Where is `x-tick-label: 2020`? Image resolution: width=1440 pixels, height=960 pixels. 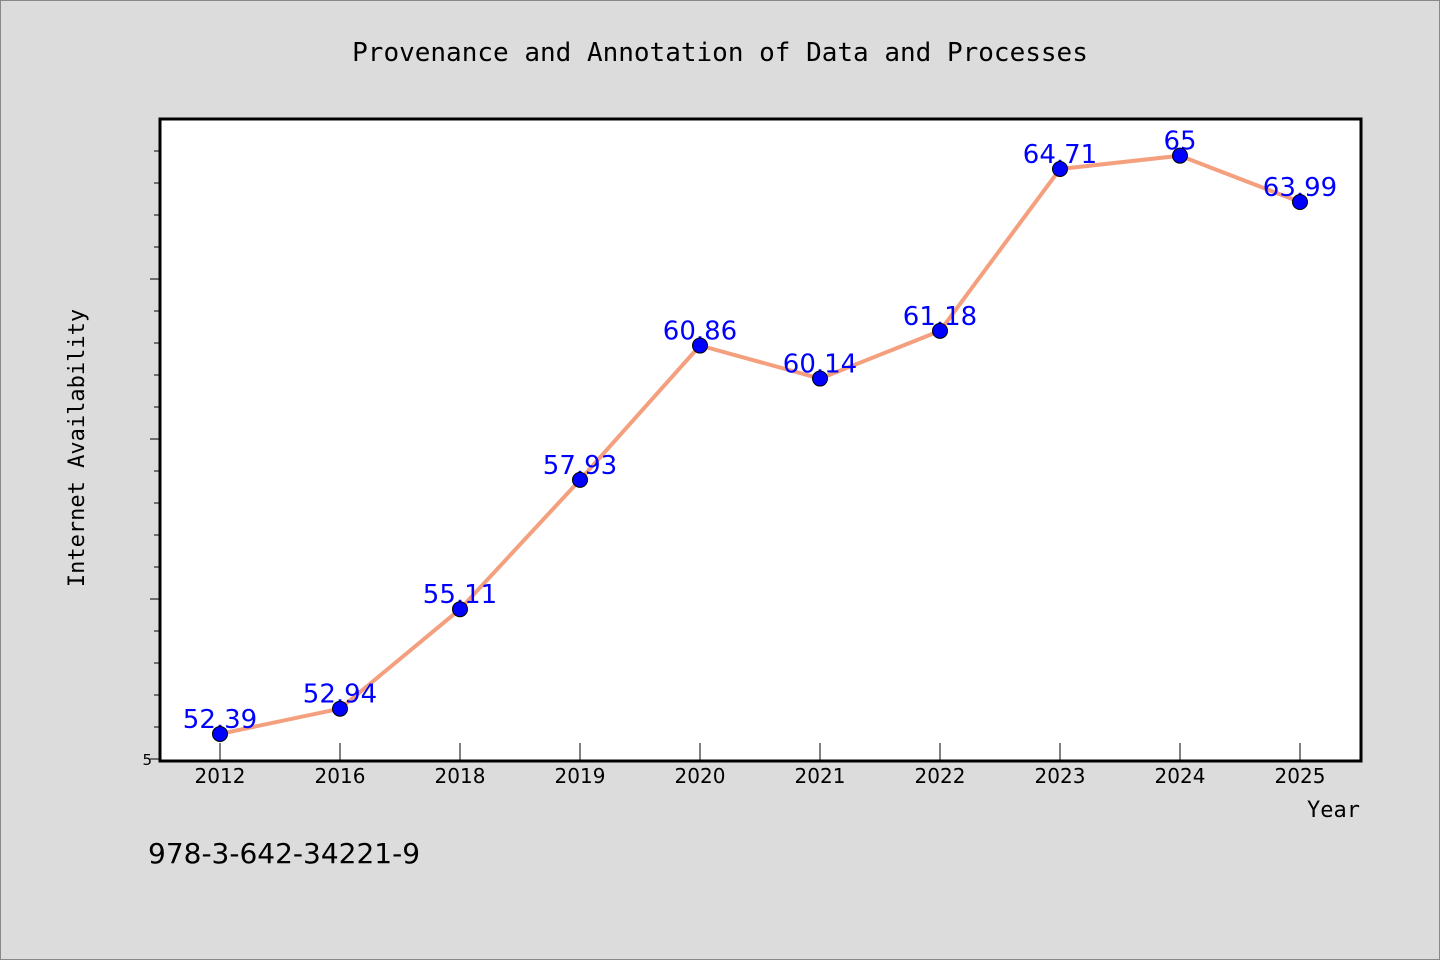
x-tick-label: 2020 is located at coordinates (700, 776).